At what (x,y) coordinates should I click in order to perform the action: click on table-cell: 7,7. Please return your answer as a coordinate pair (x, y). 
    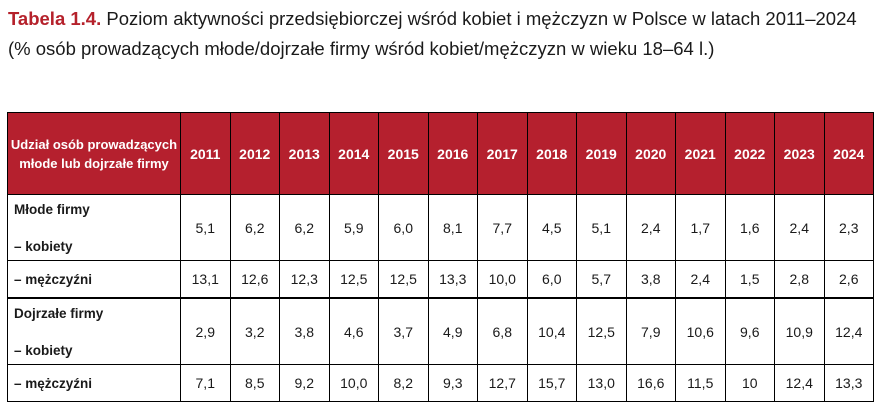
    Looking at the image, I should click on (502, 227).